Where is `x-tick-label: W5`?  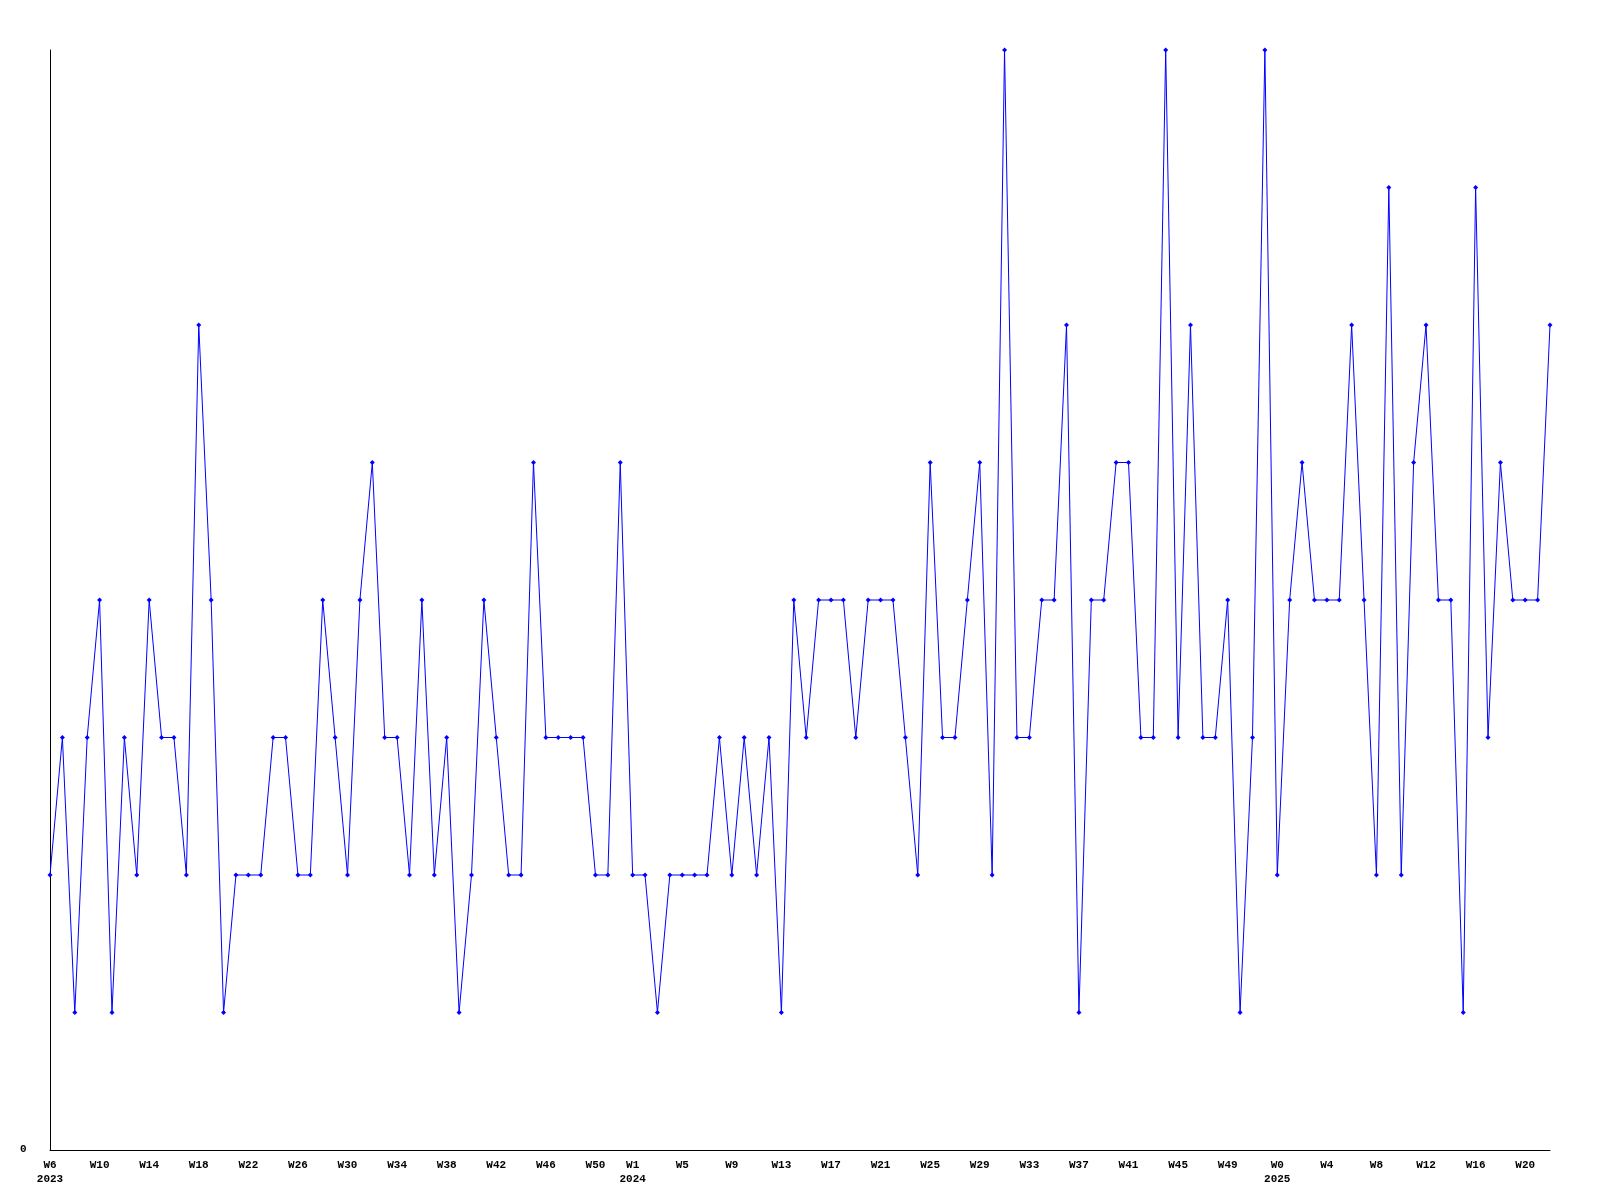
x-tick-label: W5 is located at coordinates (682, 1165).